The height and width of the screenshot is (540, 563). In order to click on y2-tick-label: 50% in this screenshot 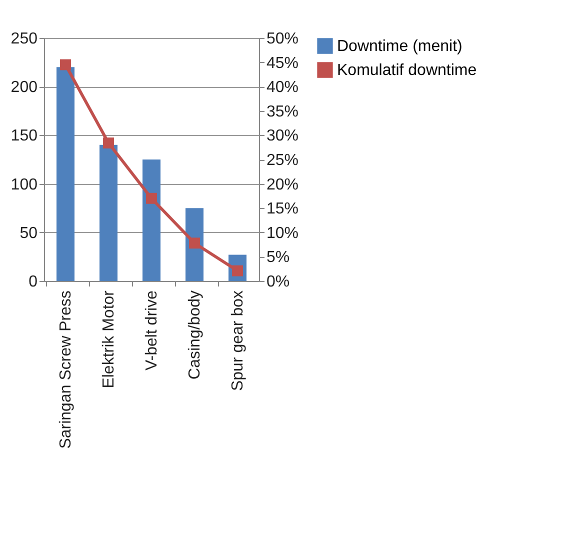, I will do `click(282, 39)`.